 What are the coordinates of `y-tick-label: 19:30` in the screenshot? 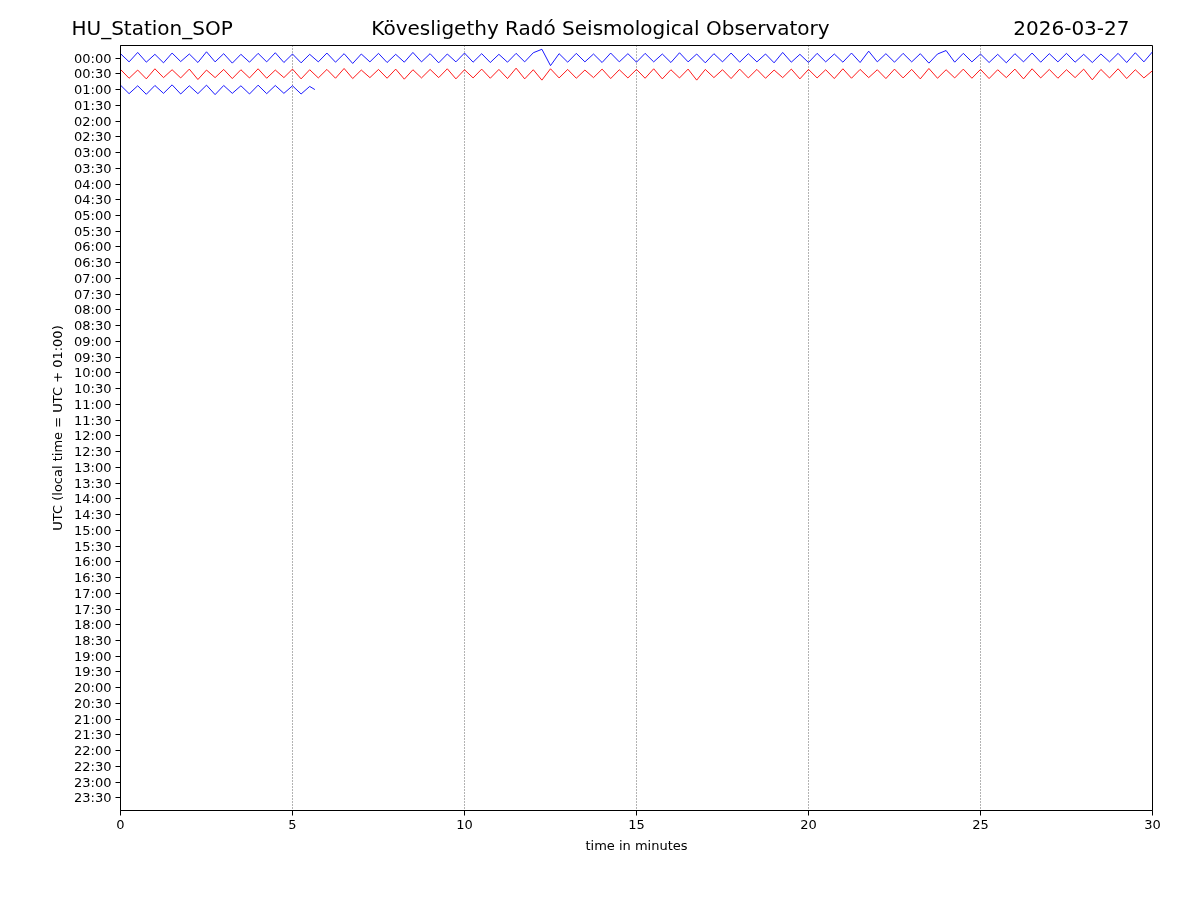 It's located at (93, 672).